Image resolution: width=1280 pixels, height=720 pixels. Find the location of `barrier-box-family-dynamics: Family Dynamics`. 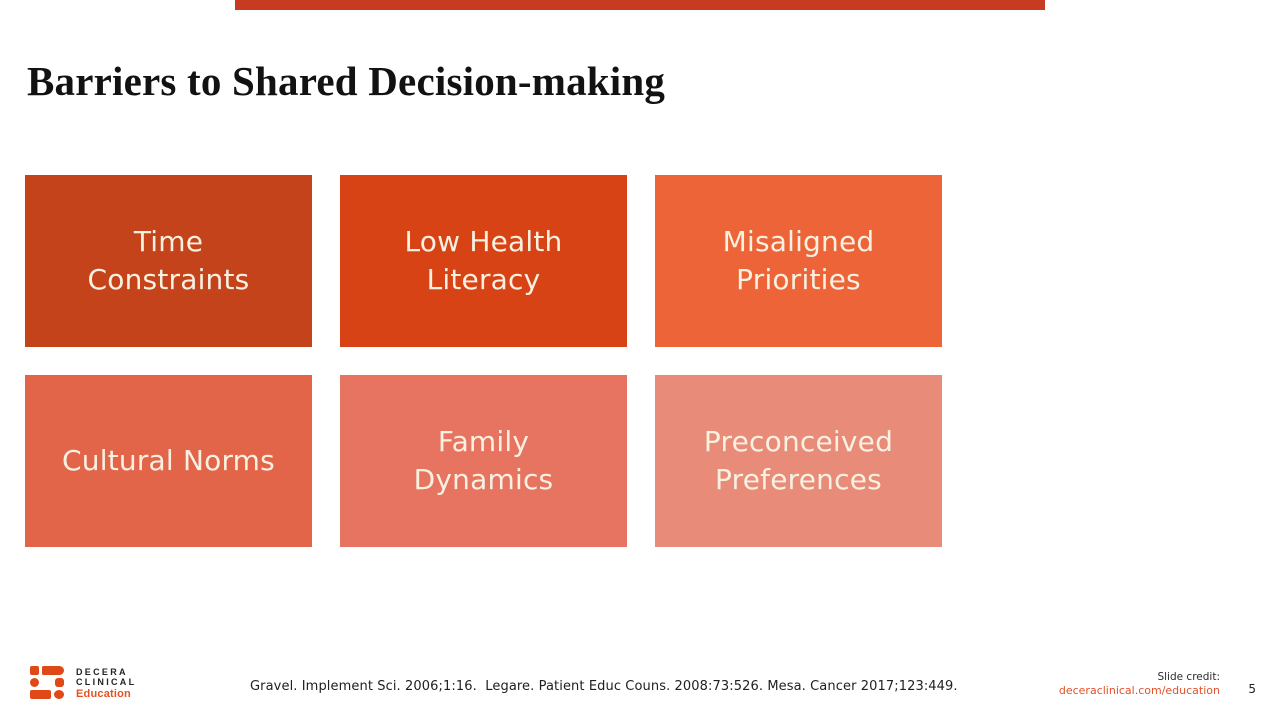

barrier-box-family-dynamics: Family Dynamics is located at coordinates (483, 461).